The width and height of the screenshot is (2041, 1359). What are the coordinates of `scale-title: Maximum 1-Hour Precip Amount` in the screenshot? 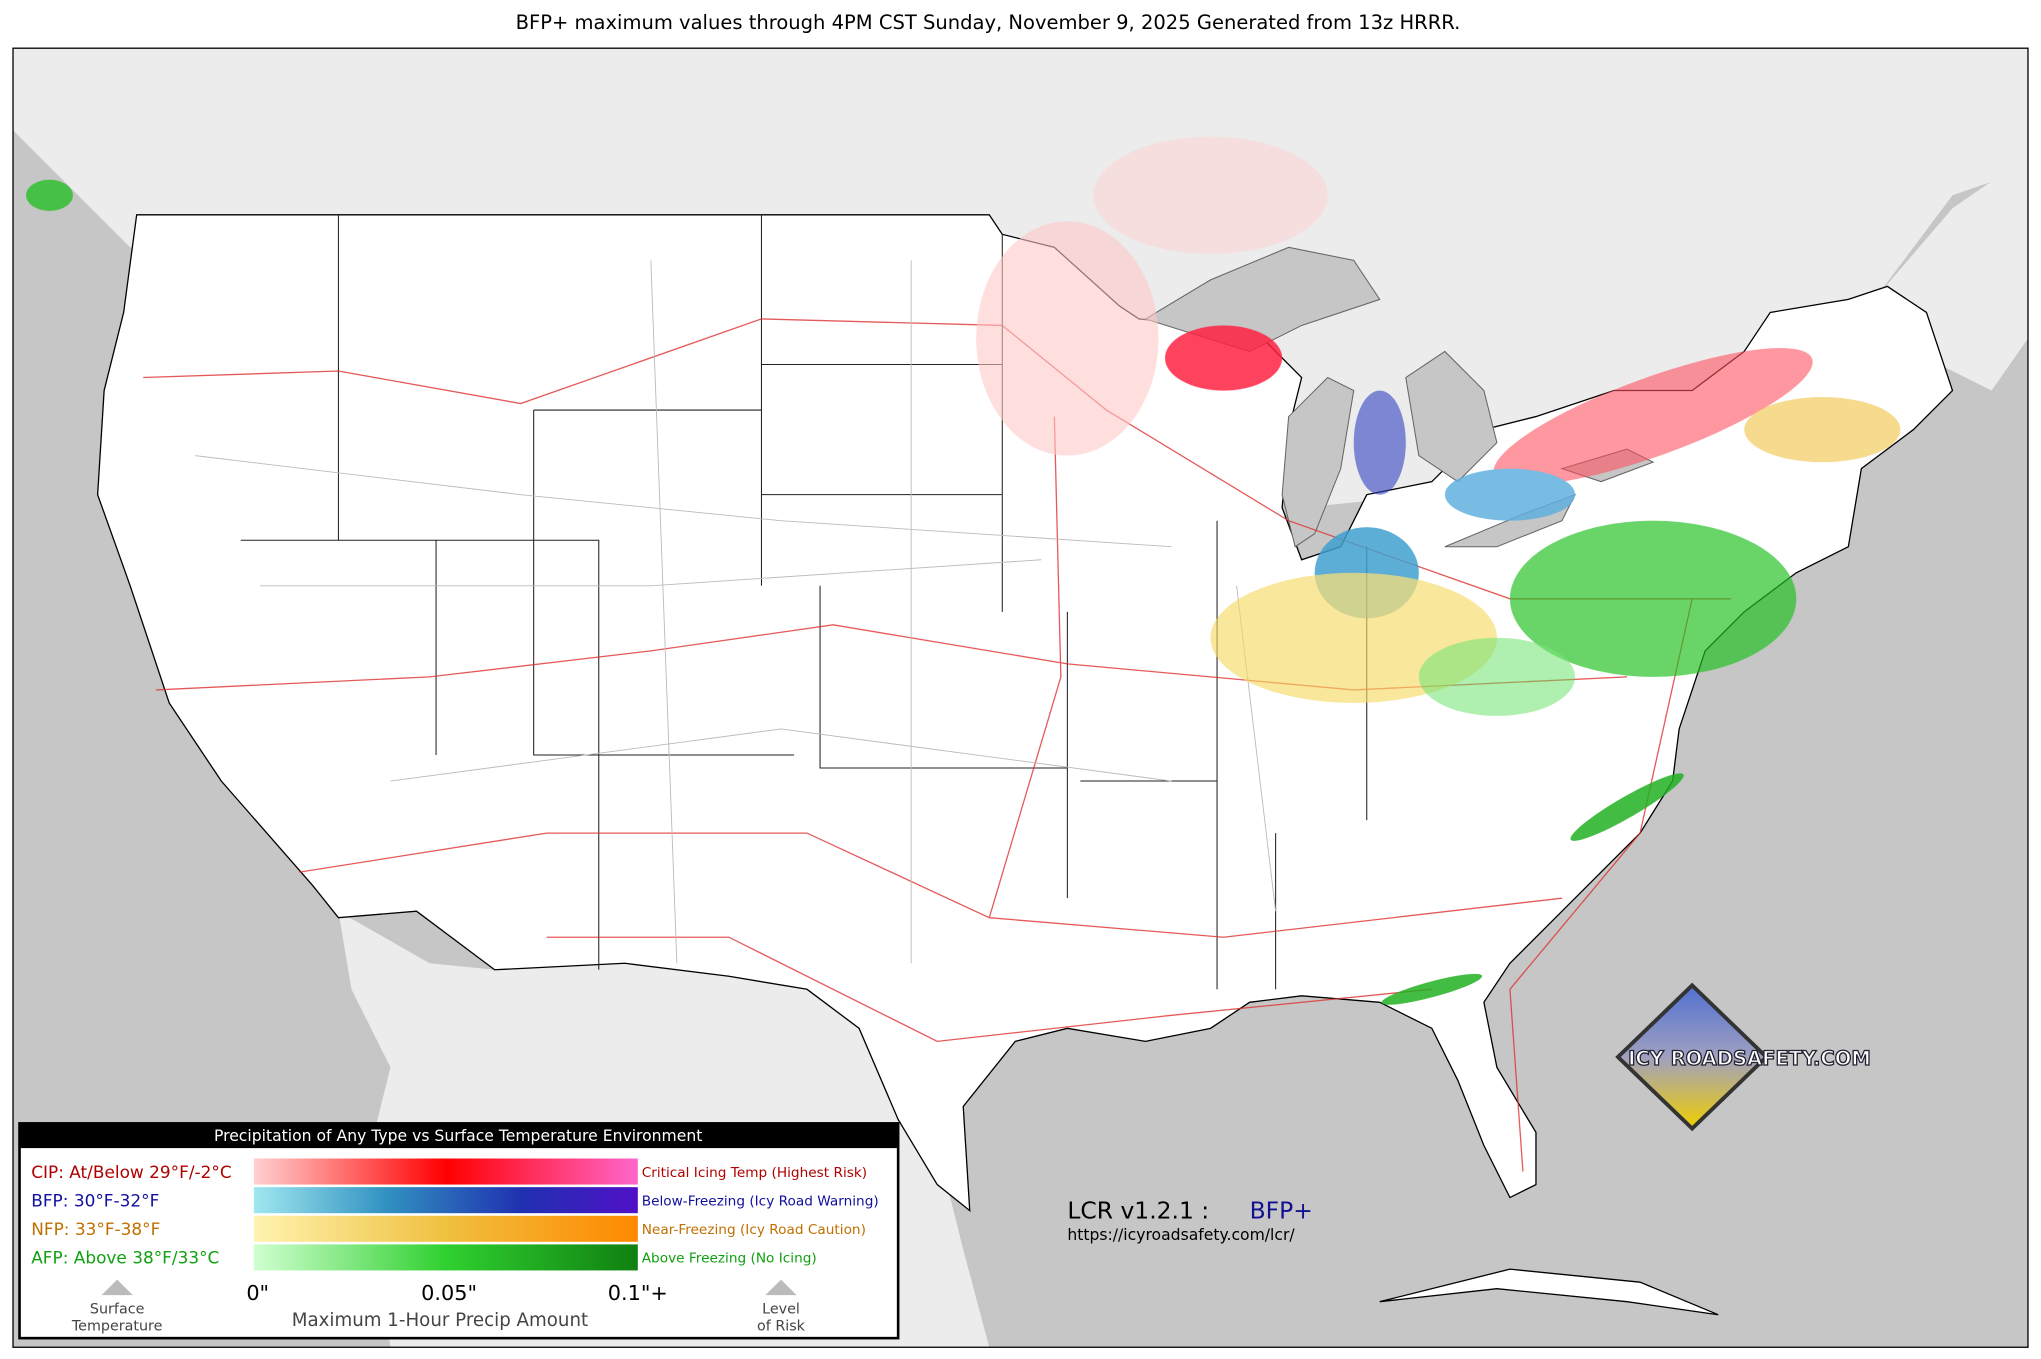 It's located at (440, 1320).